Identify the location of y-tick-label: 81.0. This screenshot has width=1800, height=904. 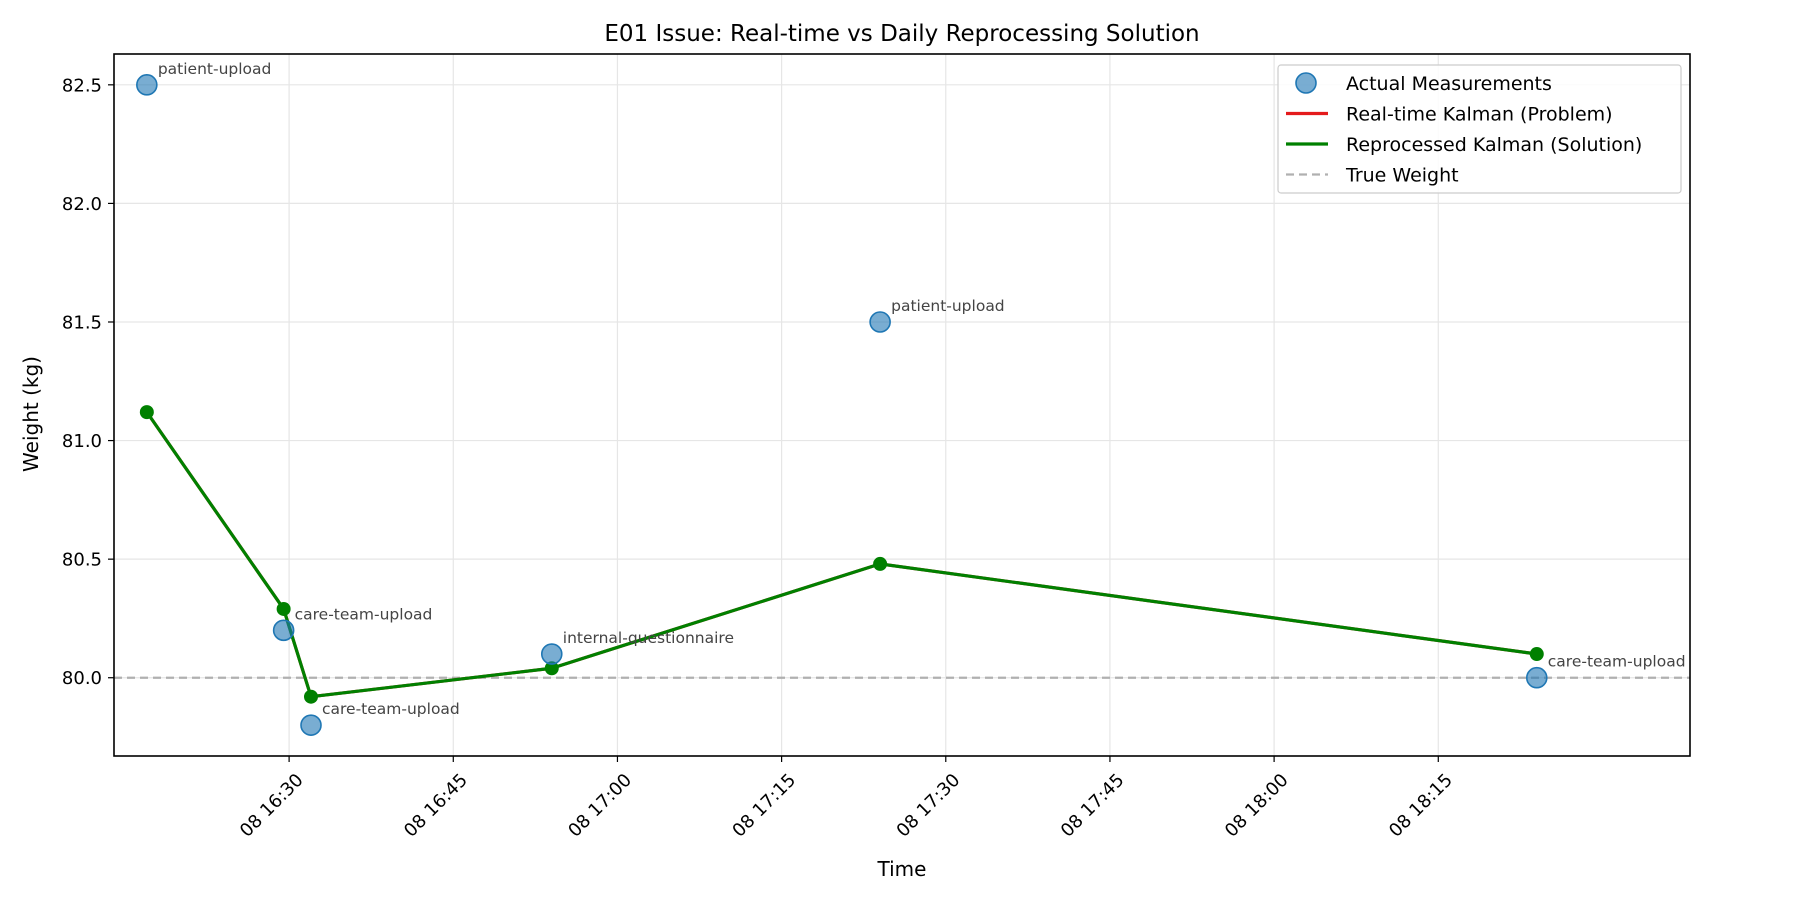
(82, 441).